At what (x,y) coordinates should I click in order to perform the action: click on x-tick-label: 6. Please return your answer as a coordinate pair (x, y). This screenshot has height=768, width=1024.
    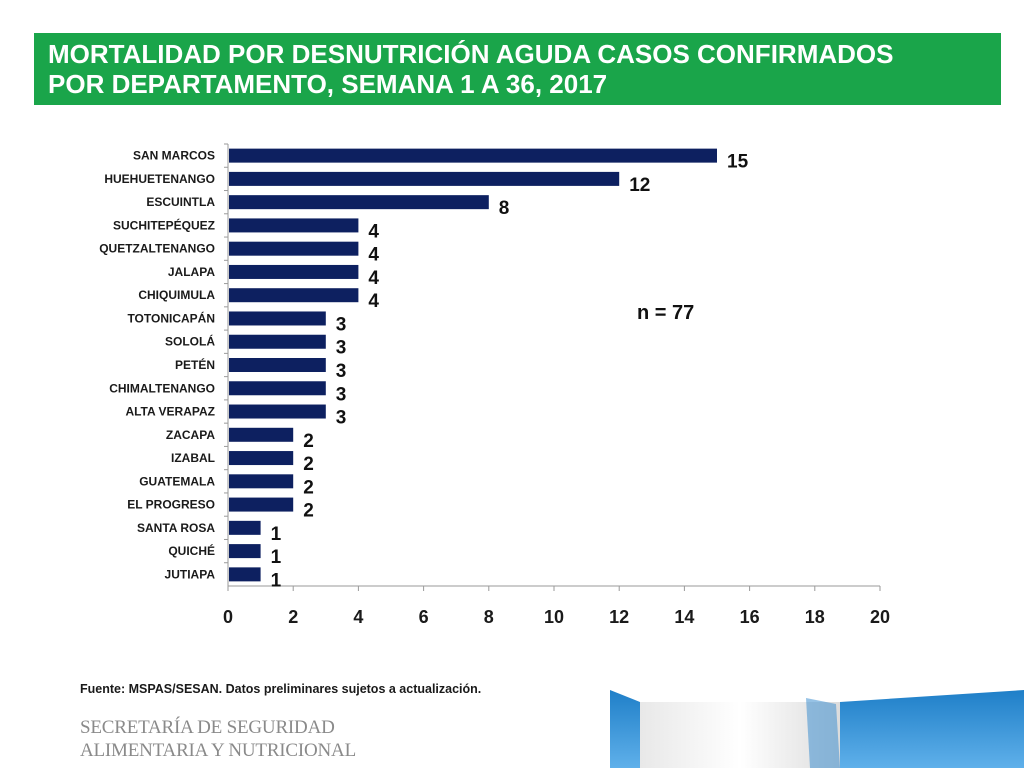
    Looking at the image, I should click on (424, 617).